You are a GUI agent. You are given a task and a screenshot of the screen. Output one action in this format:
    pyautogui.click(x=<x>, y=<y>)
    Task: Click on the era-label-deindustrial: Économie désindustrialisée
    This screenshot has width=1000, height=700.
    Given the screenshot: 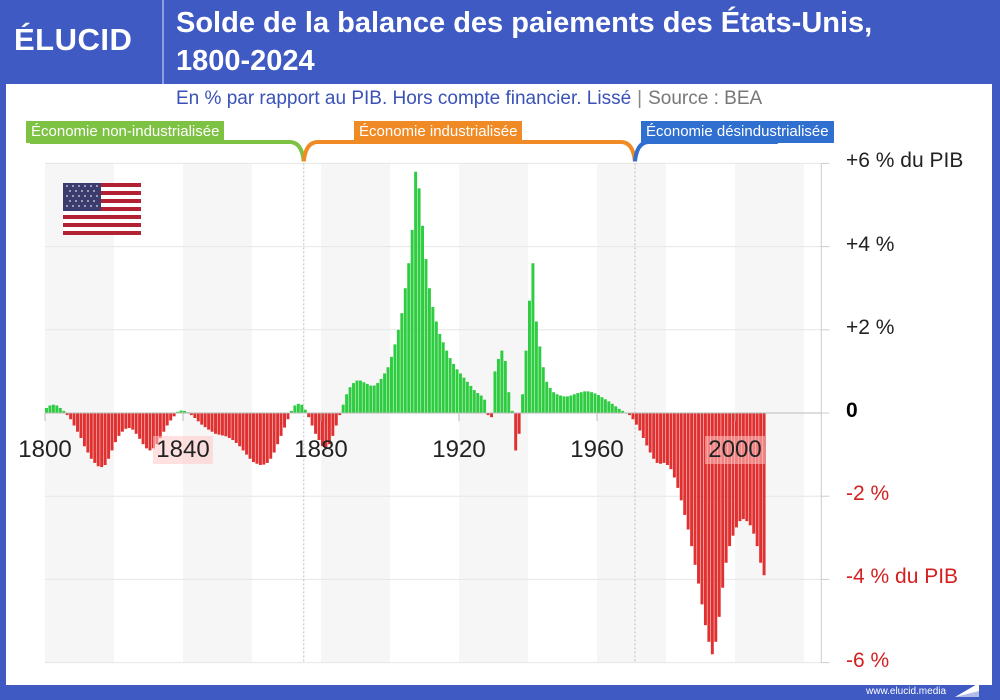 What is the action you would take?
    pyautogui.click(x=737, y=132)
    